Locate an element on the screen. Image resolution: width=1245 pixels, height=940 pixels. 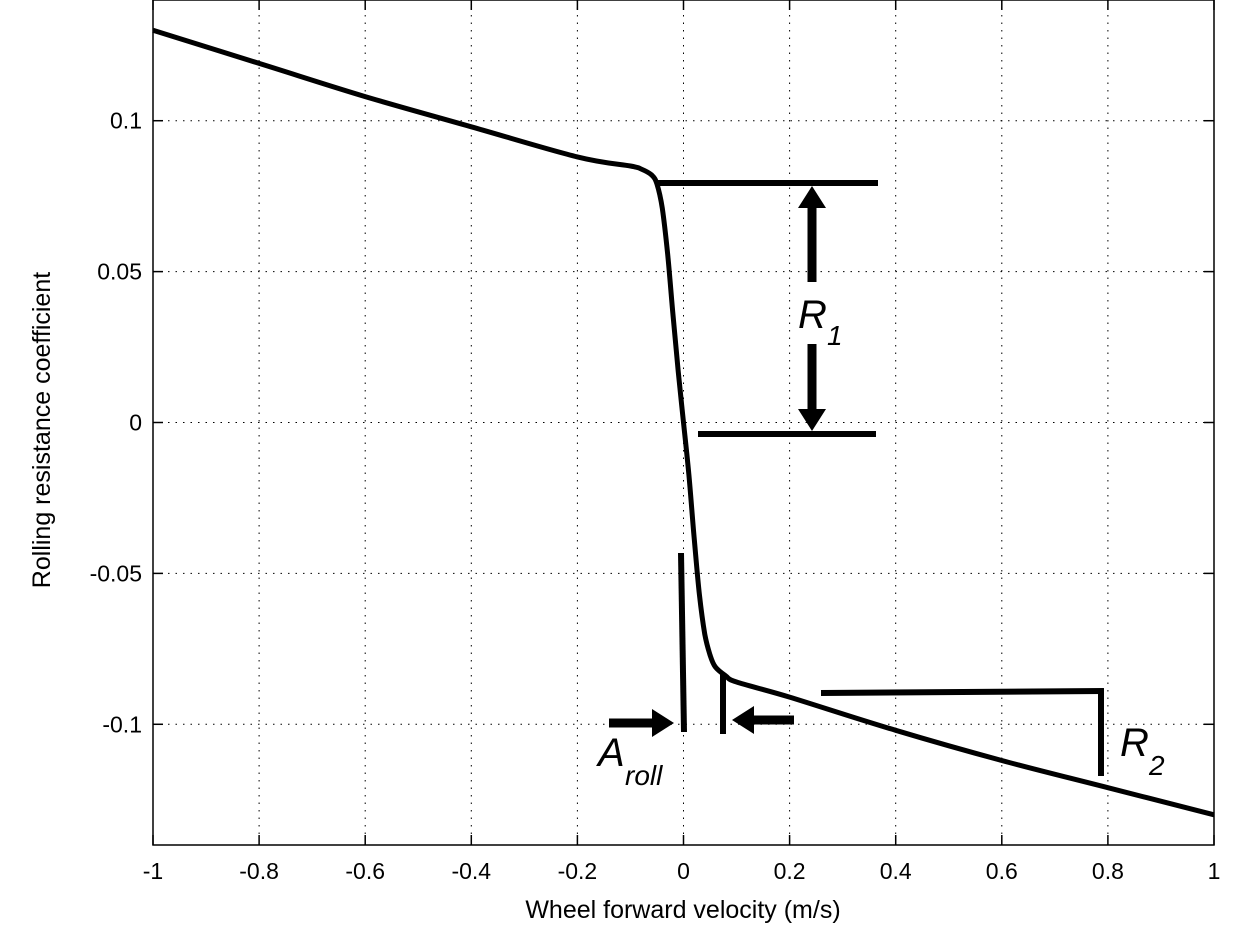
y-tick-label: 0.05 is located at coordinates (119, 272).